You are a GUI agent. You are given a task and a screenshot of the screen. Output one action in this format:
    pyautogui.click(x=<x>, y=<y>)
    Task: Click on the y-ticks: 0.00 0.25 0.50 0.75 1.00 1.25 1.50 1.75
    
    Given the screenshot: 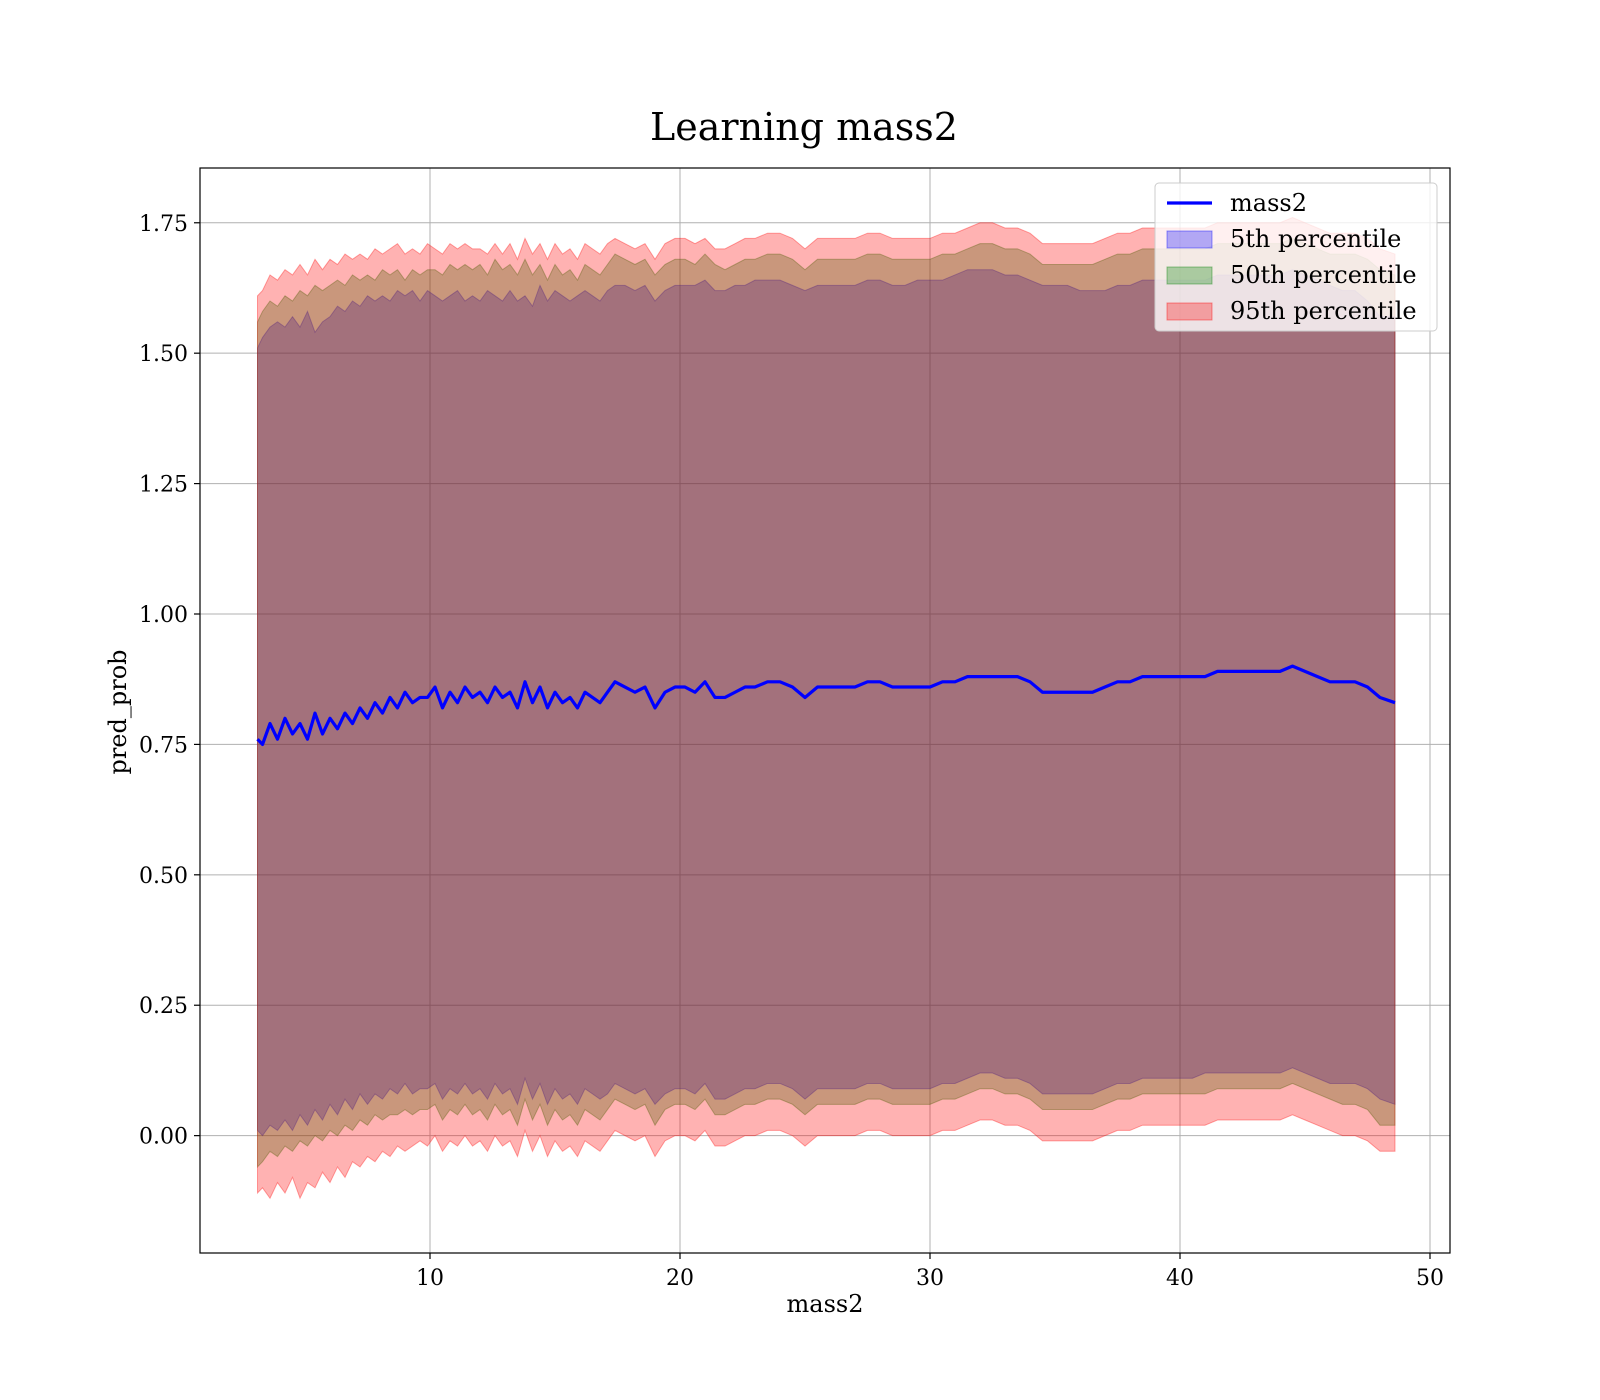 What is the action you would take?
    pyautogui.click(x=169, y=681)
    